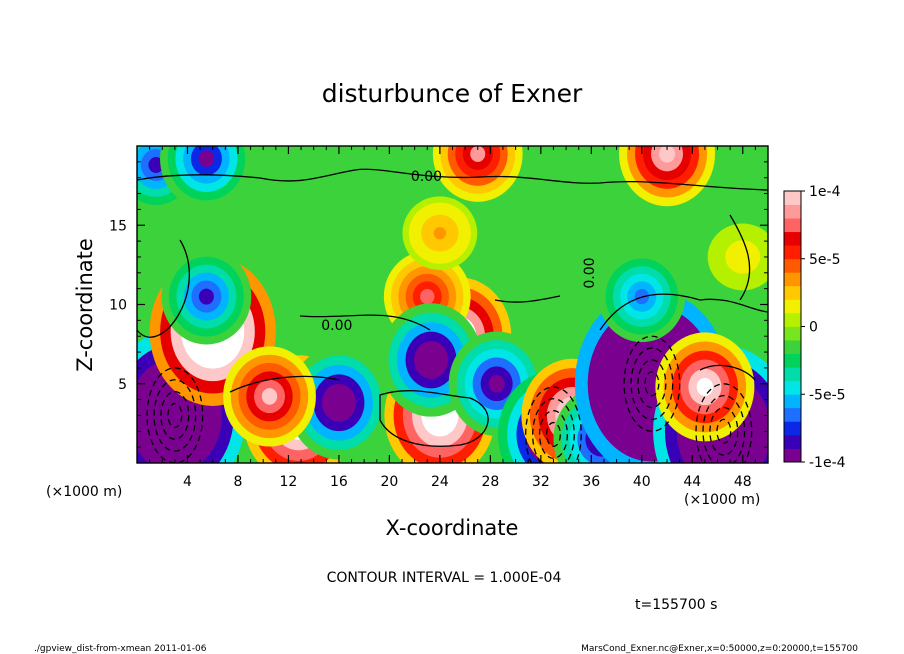  I want to click on x-tick-label: 12, so click(289, 482).